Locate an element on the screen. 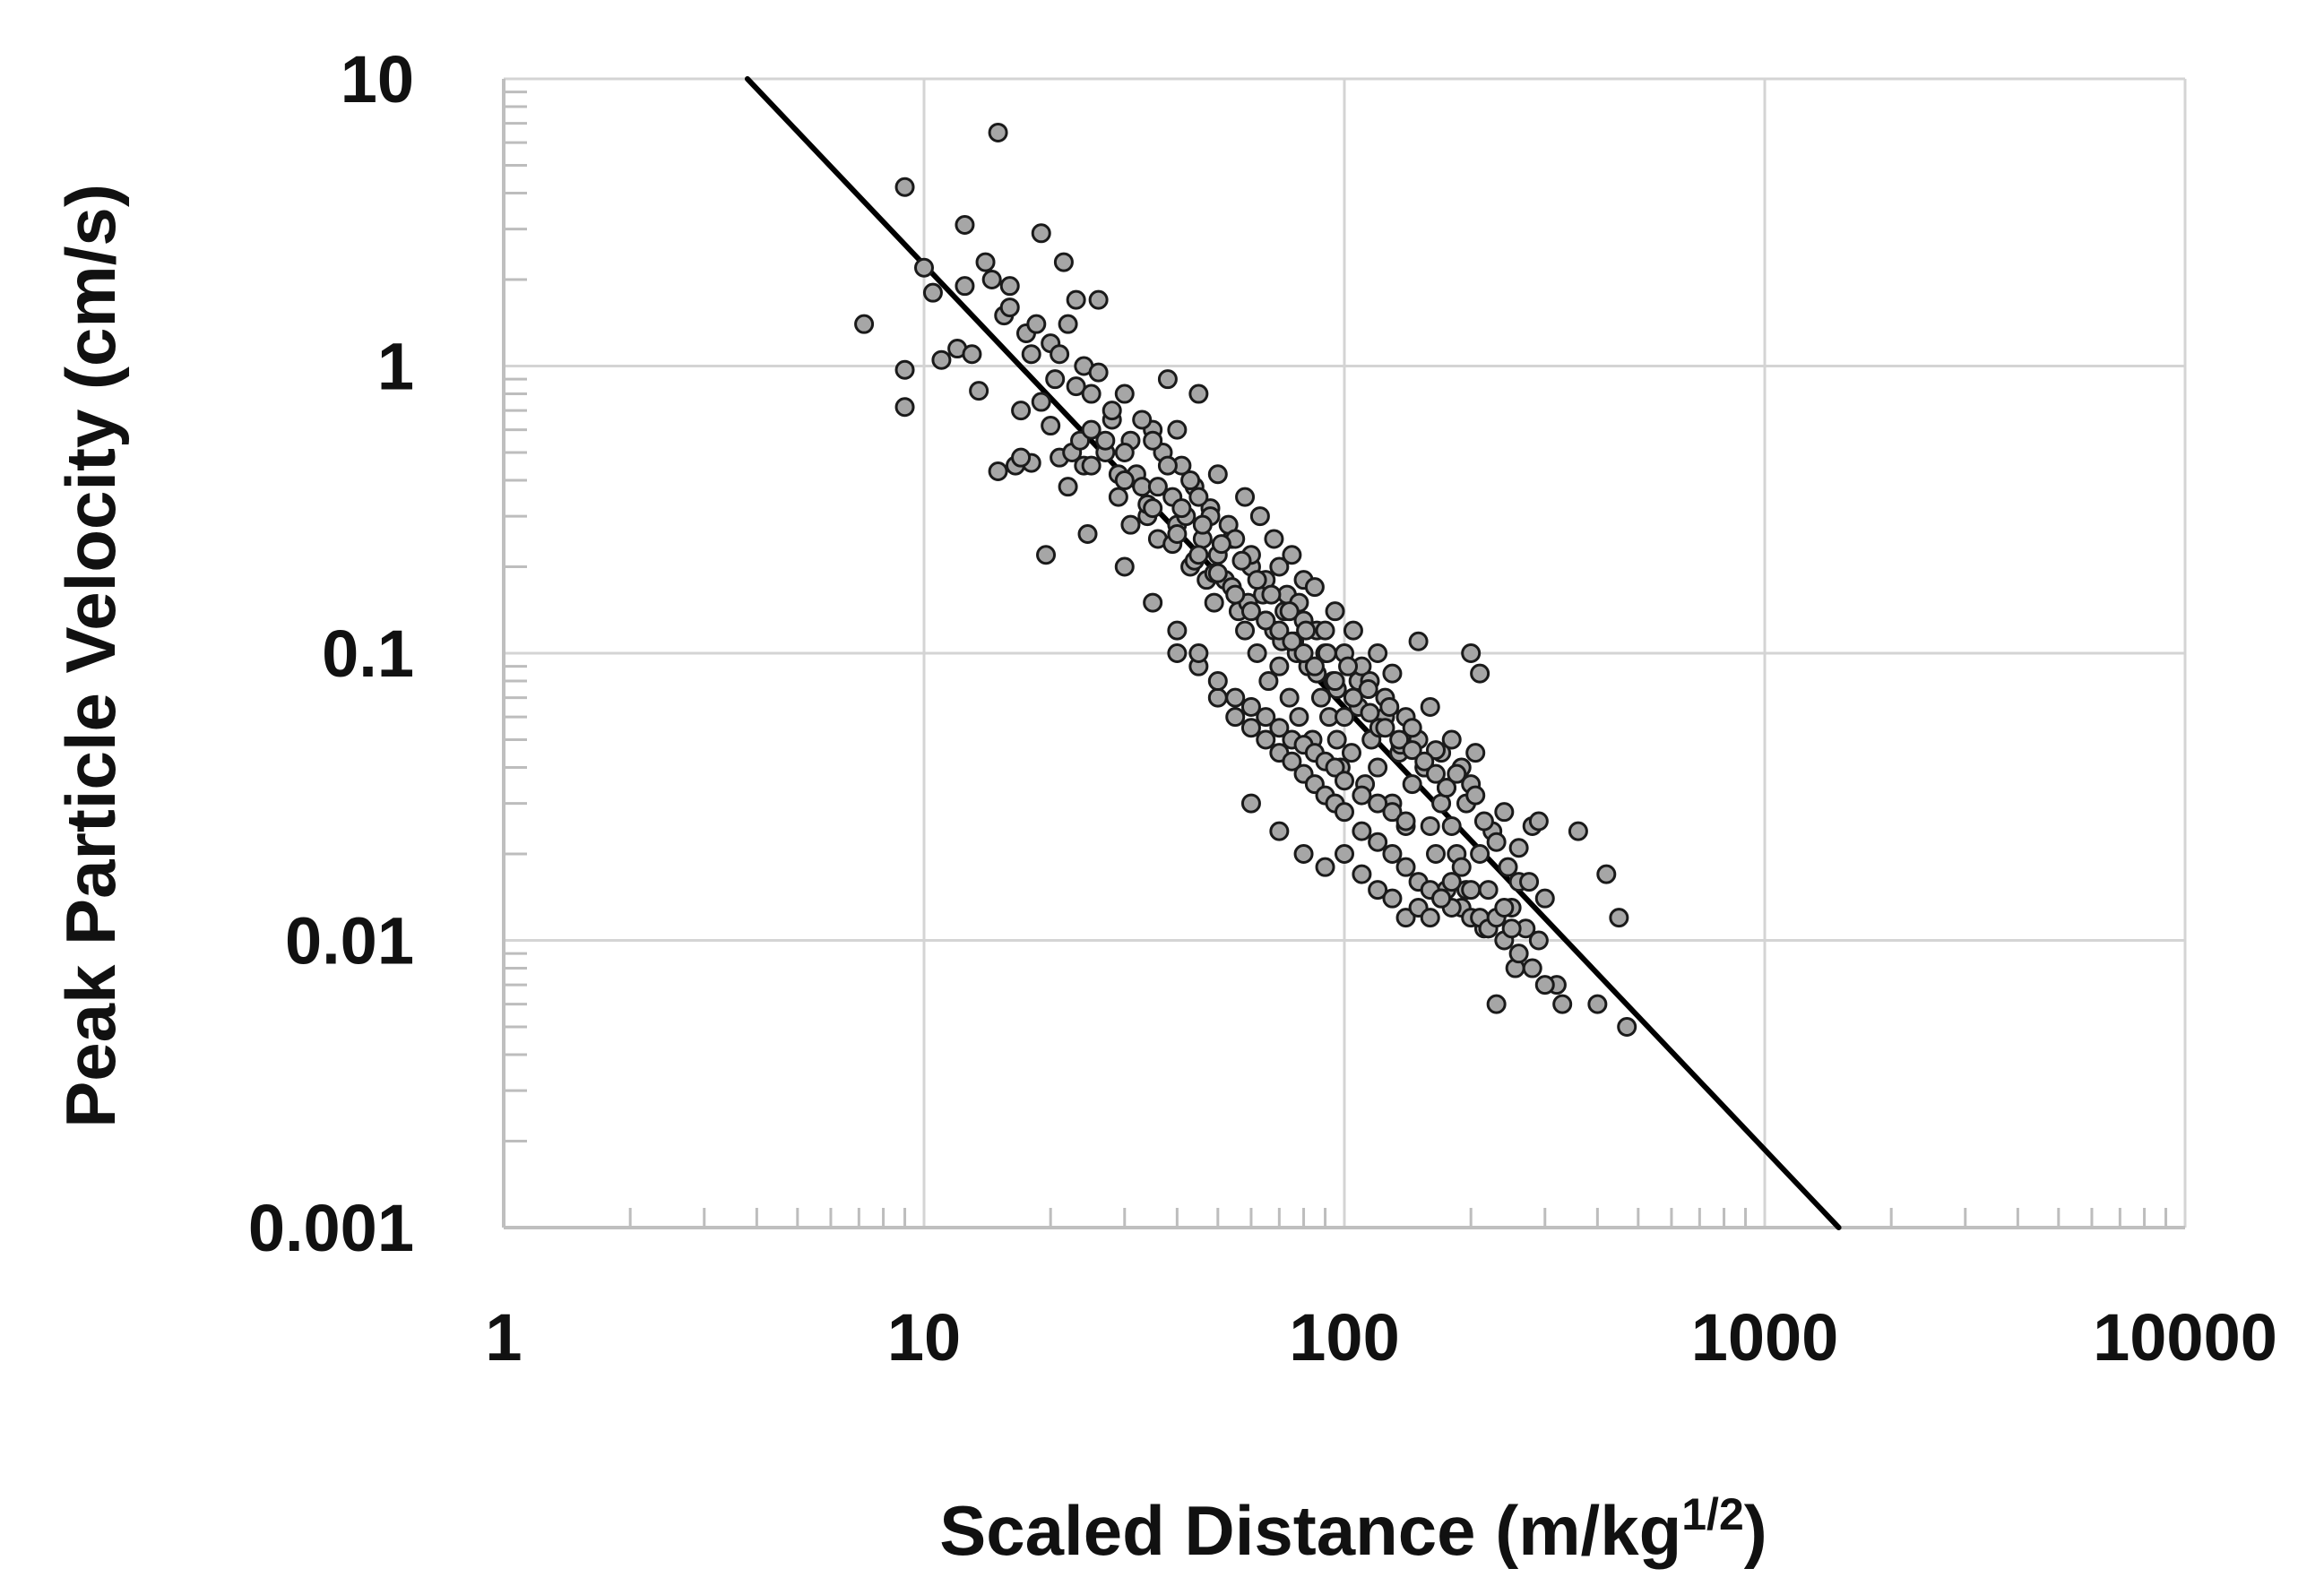  x-tick-labels: 1 10 100 1000 10000 is located at coordinates (1381, 1337).